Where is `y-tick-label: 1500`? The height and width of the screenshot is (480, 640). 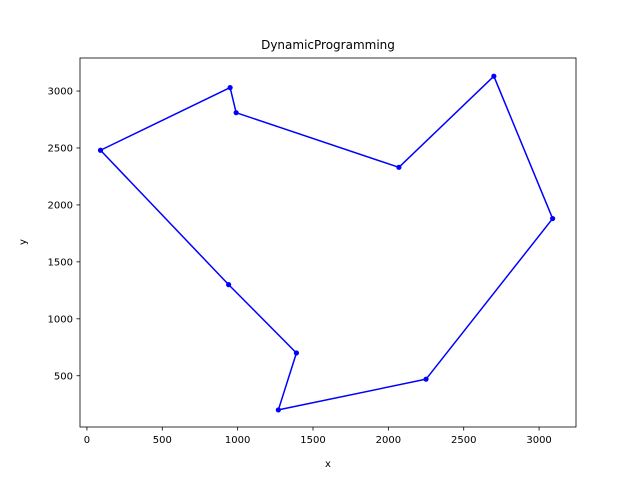
y-tick-label: 1500 is located at coordinates (60, 262).